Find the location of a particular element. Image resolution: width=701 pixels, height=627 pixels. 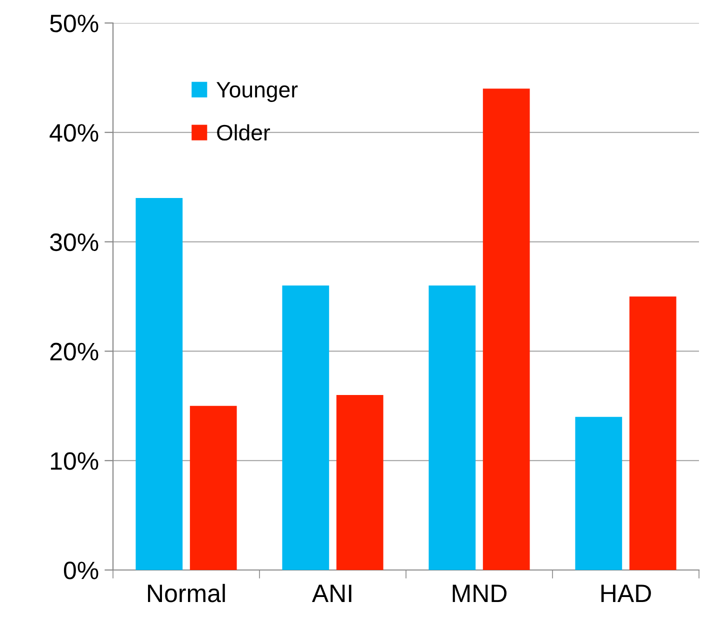

legend-label: Younger is located at coordinates (257, 92).